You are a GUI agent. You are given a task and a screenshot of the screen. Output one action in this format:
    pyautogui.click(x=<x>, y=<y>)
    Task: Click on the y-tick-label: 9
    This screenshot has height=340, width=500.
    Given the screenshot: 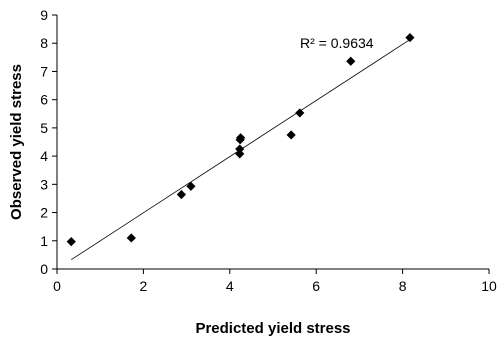 What is the action you would take?
    pyautogui.click(x=44, y=15)
    